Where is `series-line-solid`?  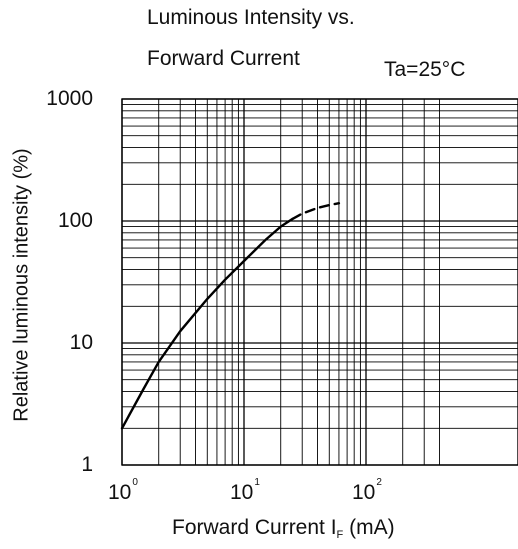 series-line-solid is located at coordinates (207, 323).